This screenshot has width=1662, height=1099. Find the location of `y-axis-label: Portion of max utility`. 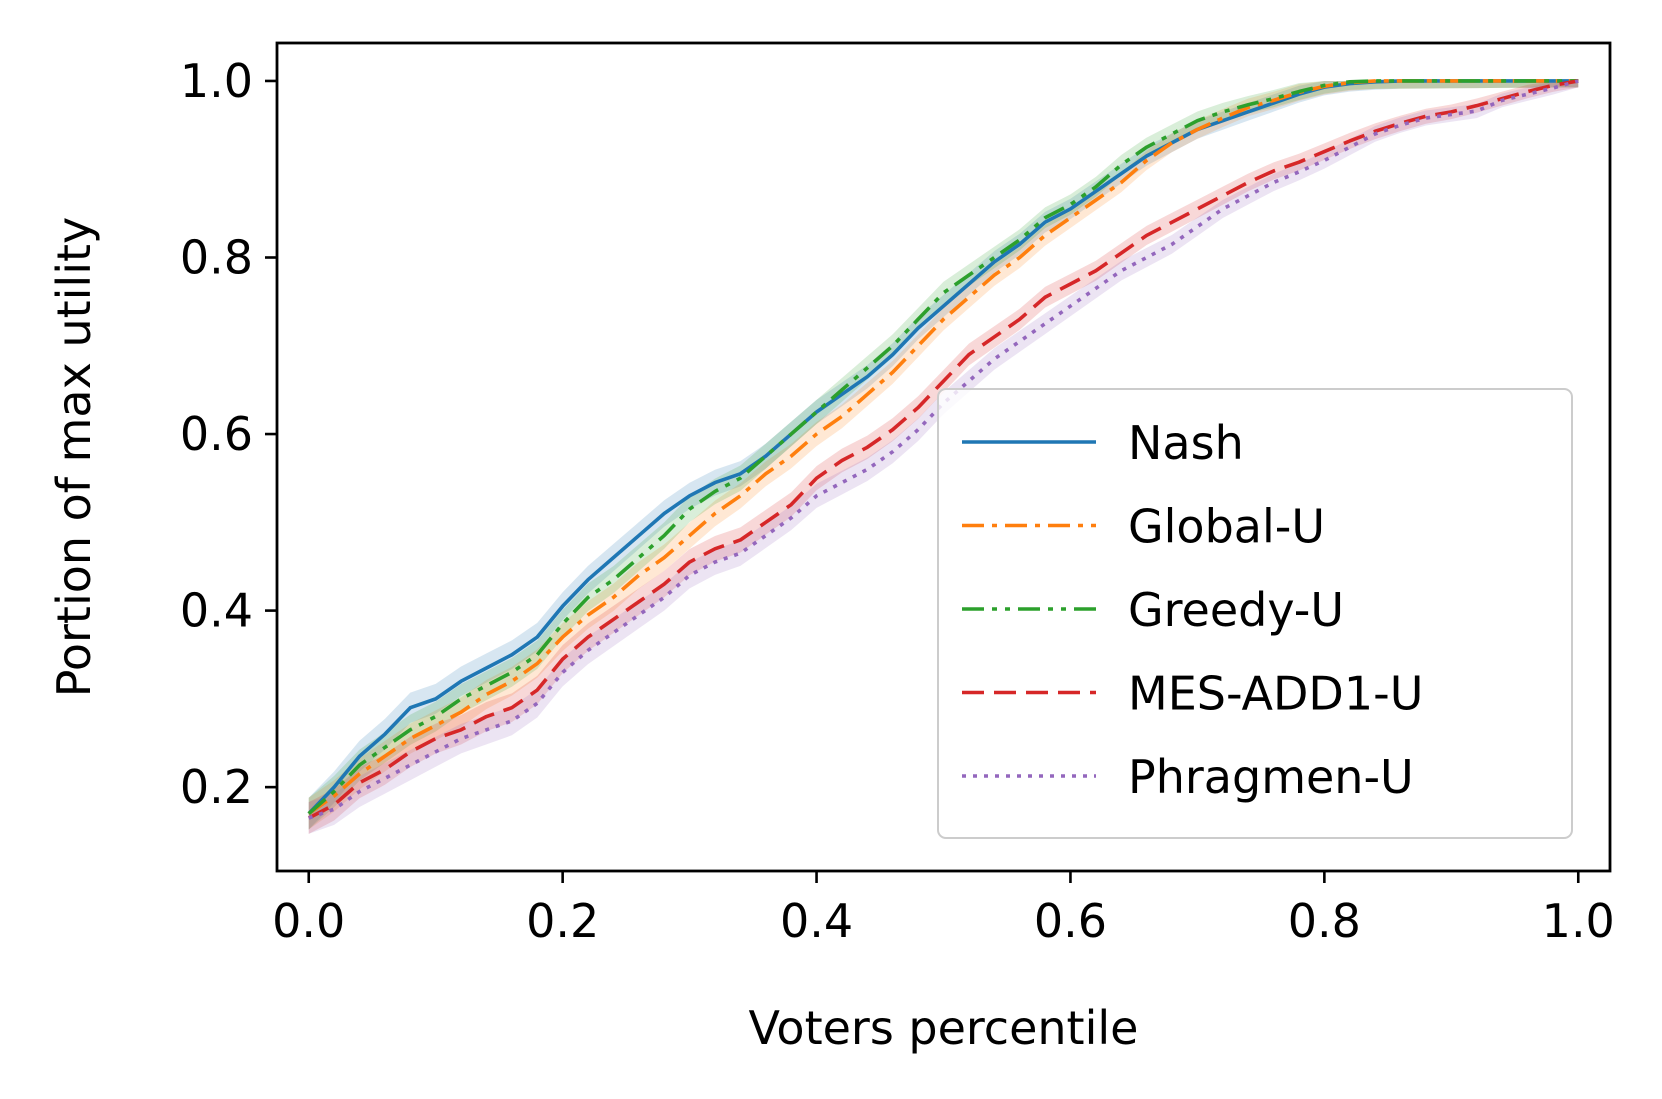

y-axis-label: Portion of max utility is located at coordinates (74, 457).